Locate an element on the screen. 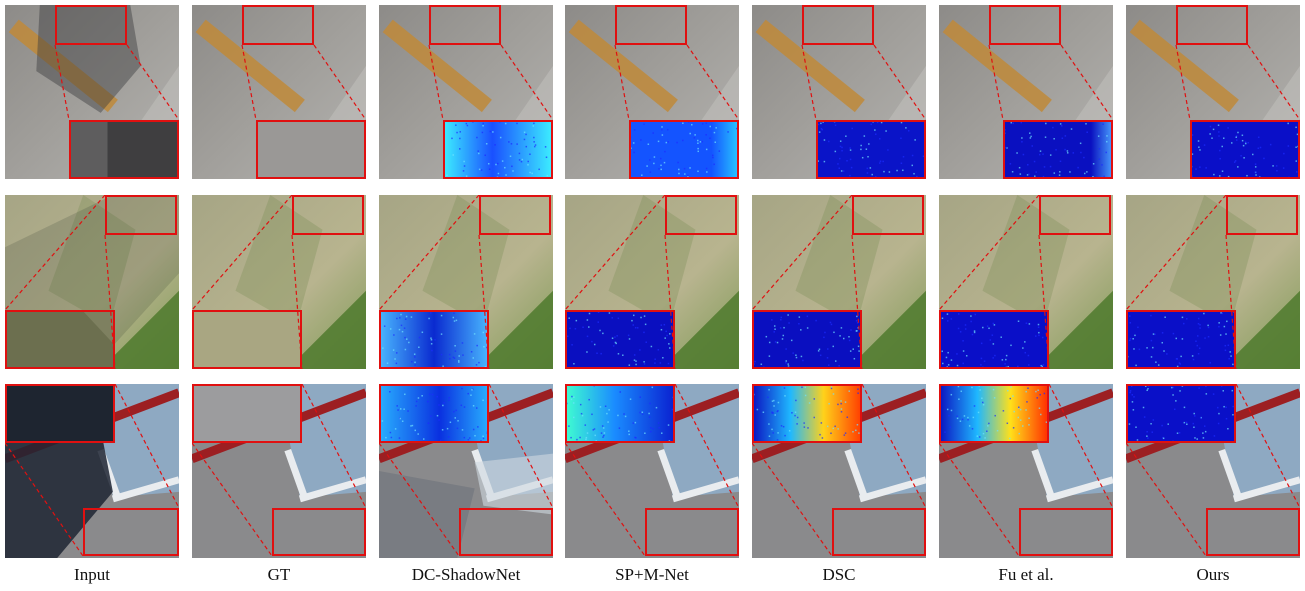 The width and height of the screenshot is (1305, 591). image-concrete-road-dsc is located at coordinates (839, 92).